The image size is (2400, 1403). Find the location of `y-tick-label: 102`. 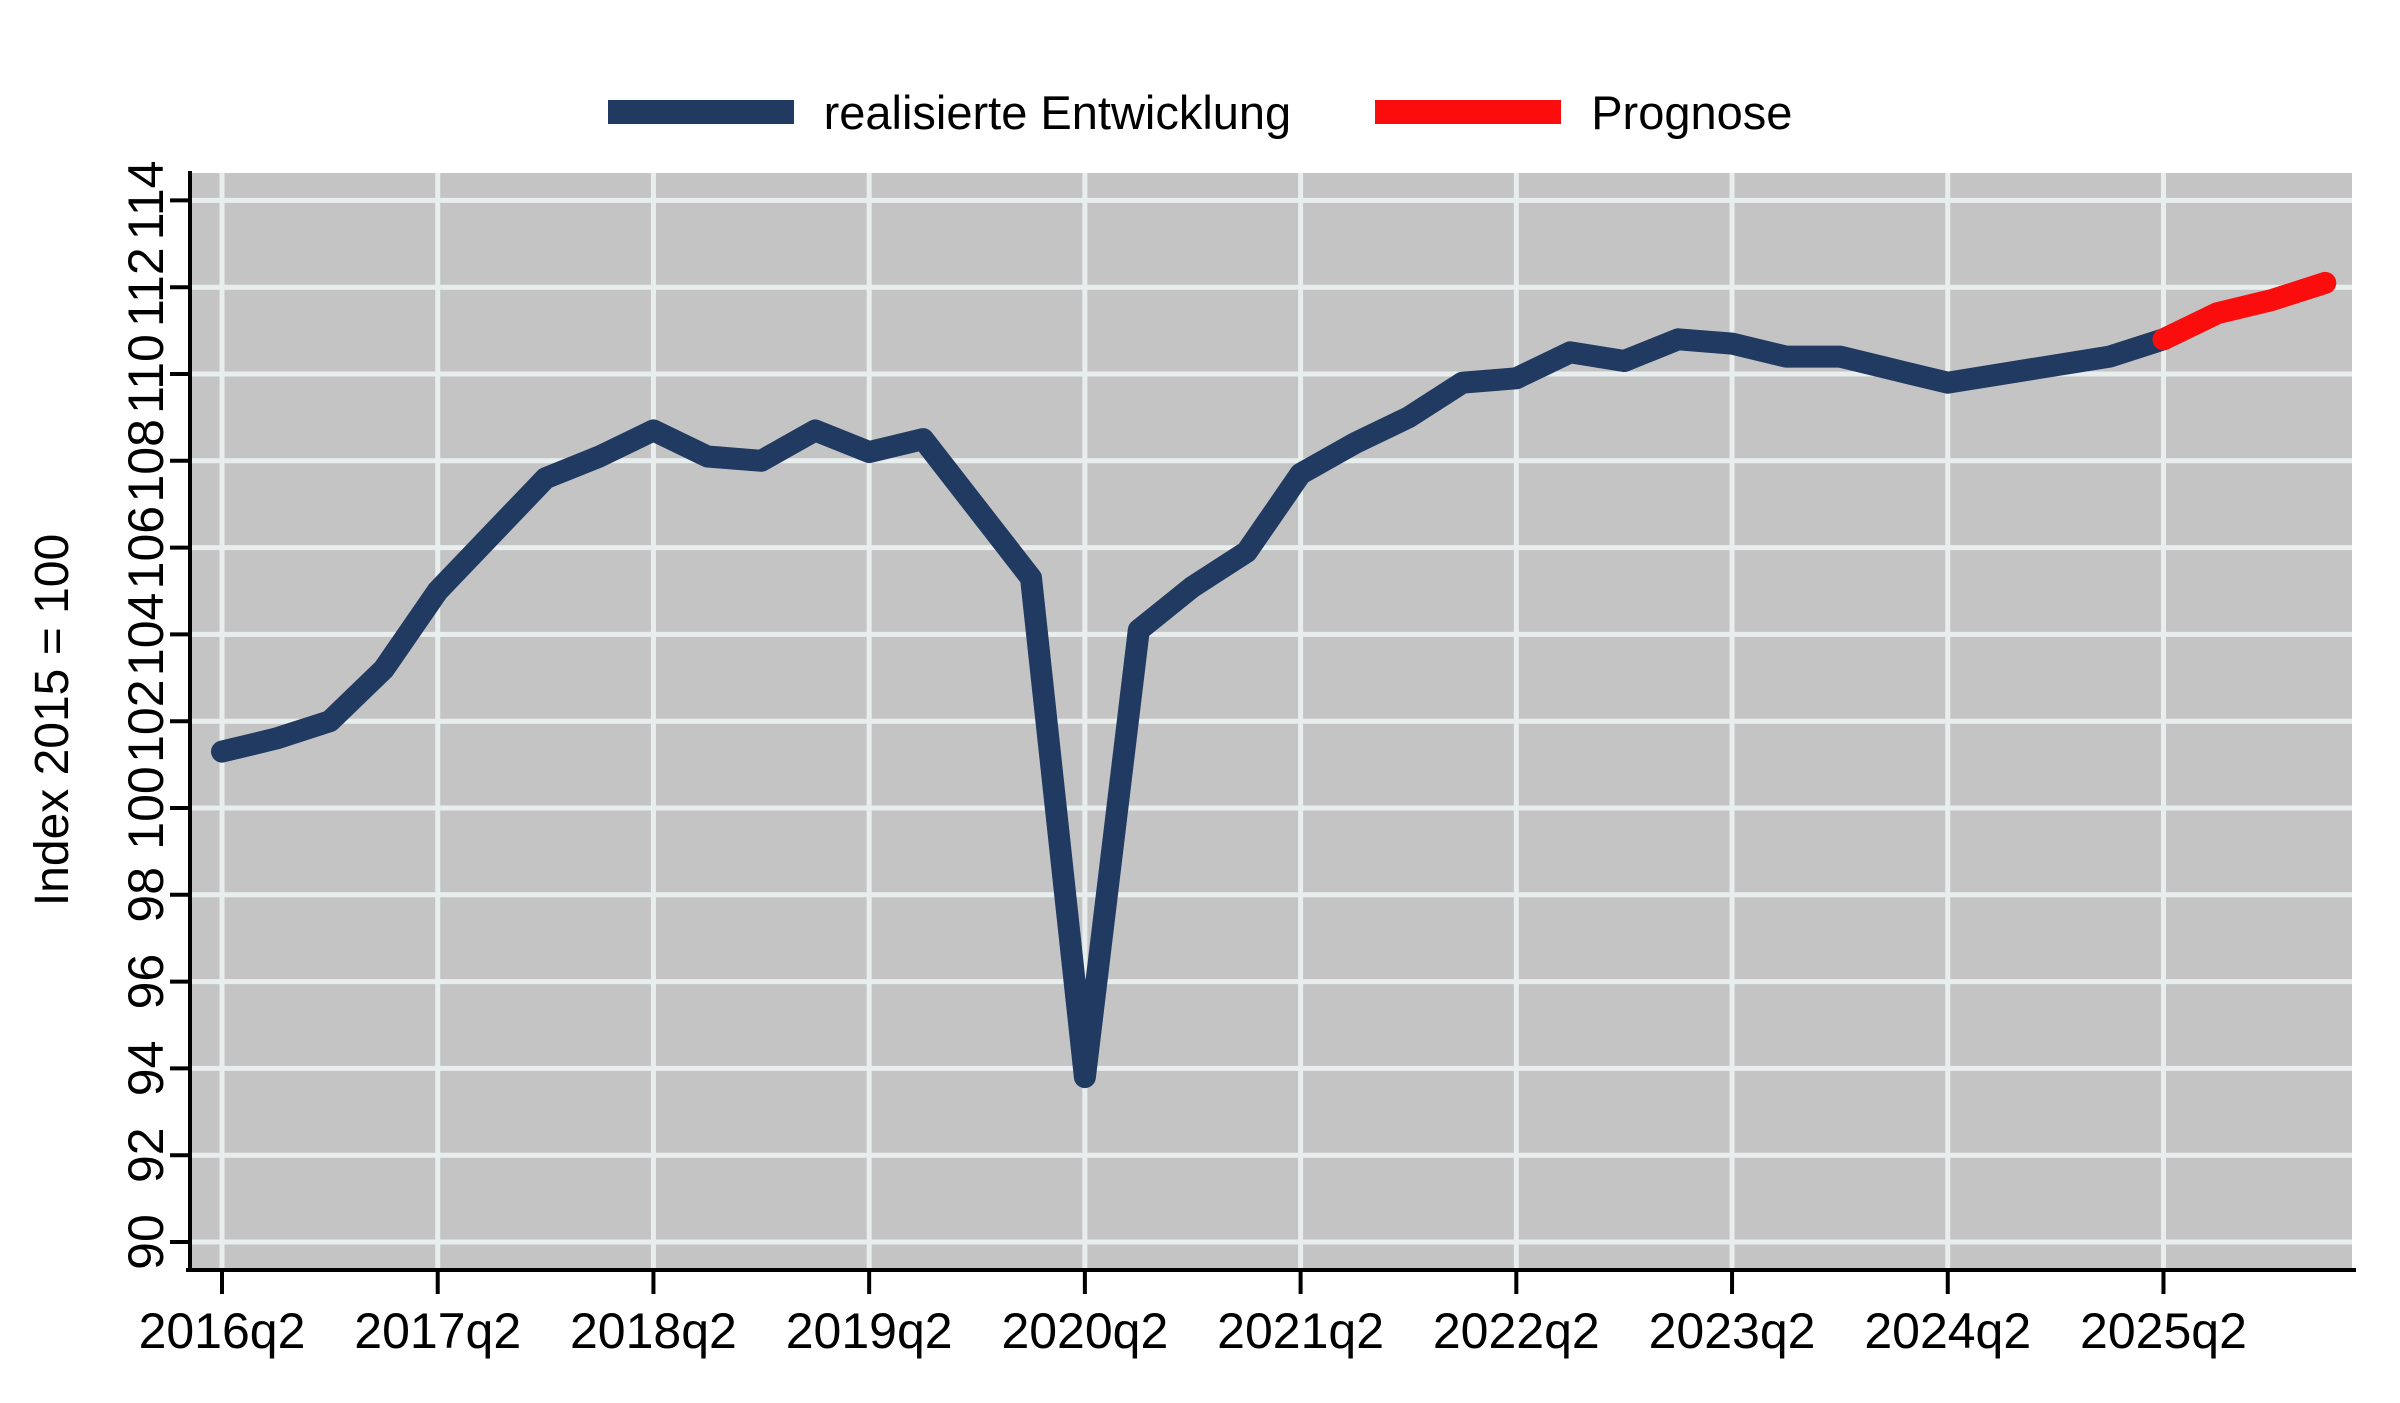

y-tick-label: 102 is located at coordinates (146, 720).